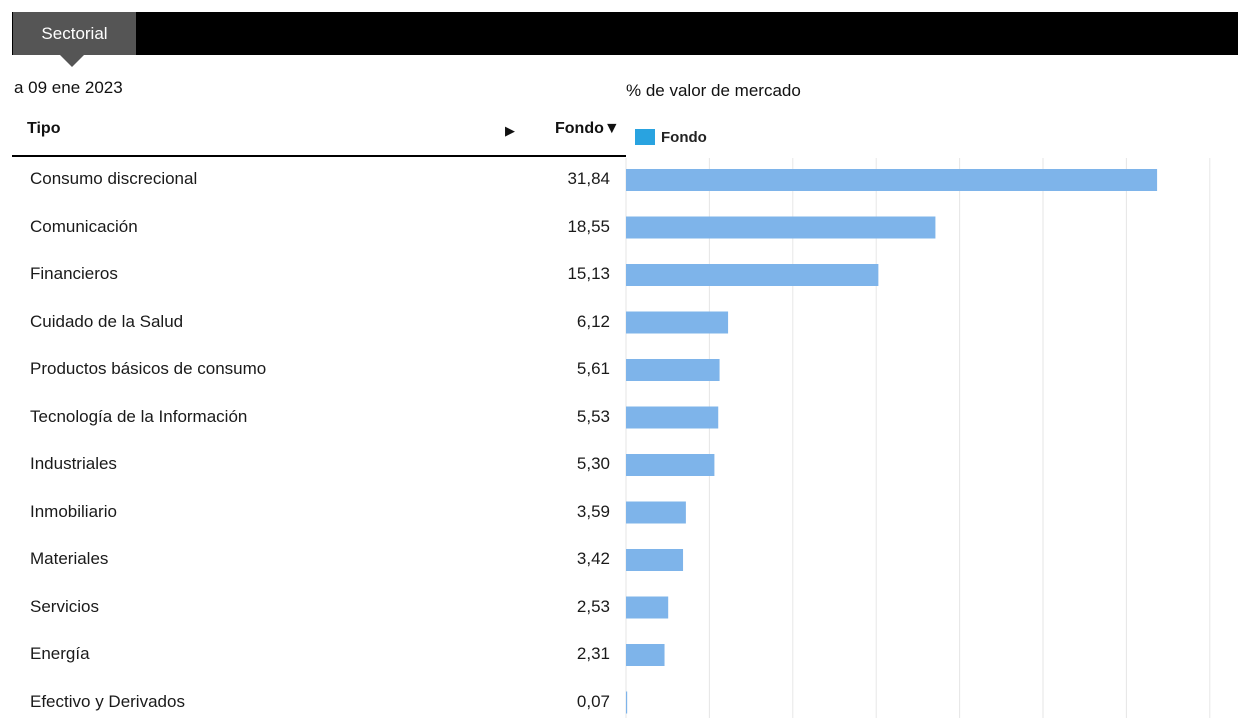 The image size is (1244, 718). I want to click on column-header-fondo: Fondo▼, so click(587, 129).